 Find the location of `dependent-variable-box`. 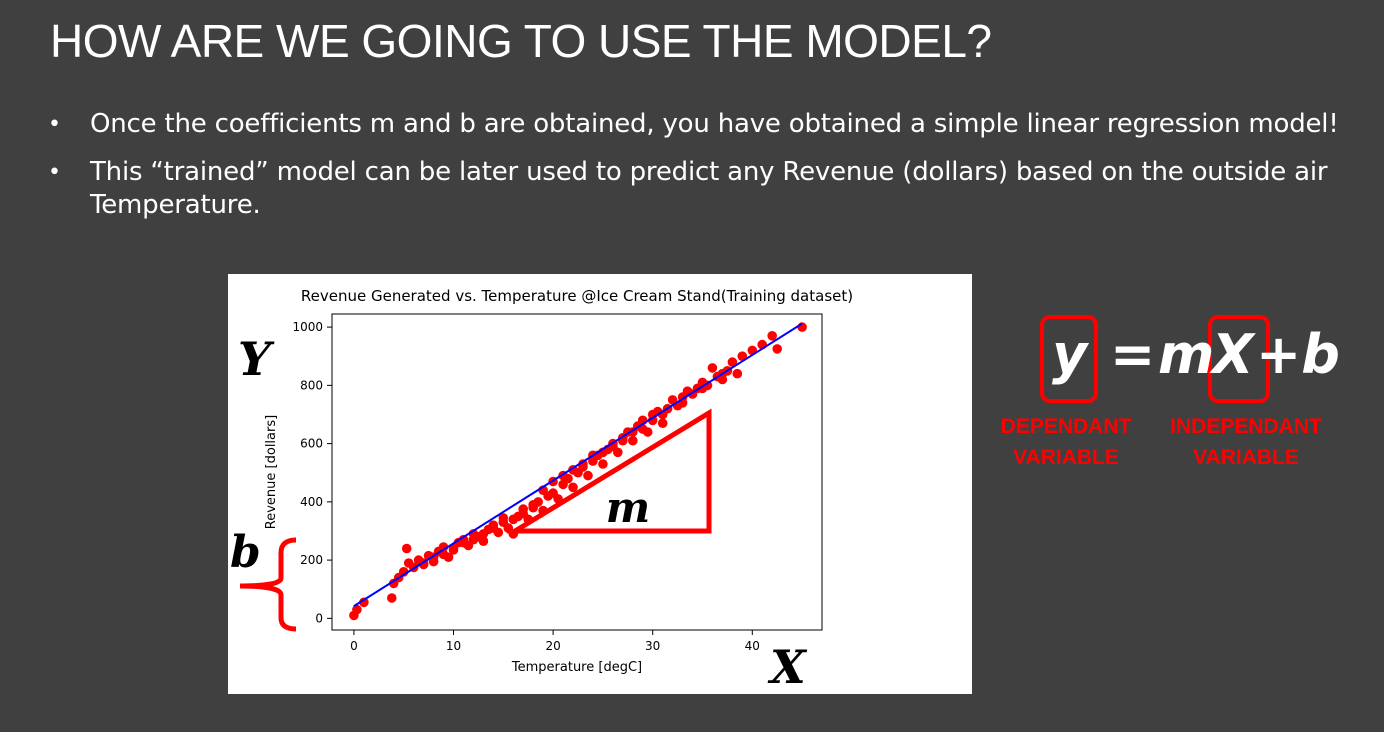

dependent-variable-box is located at coordinates (1069, 359).